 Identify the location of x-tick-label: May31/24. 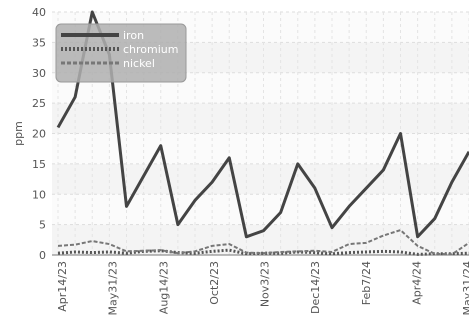
(465, 288).